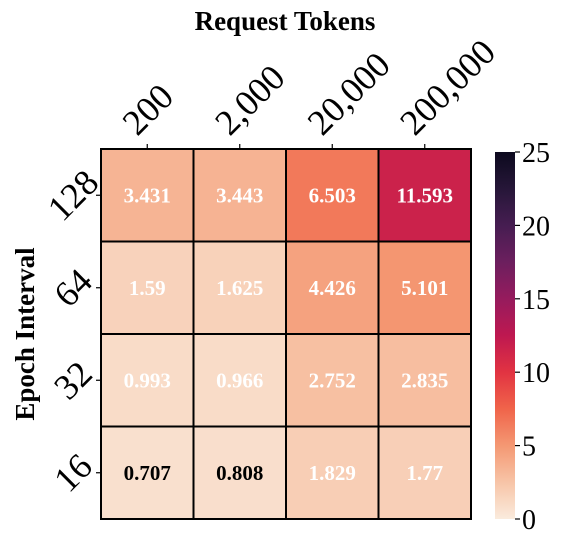 This screenshot has width=561, height=545. What do you see at coordinates (250, 100) in the screenshot?
I see `x-tick-label: 2,000` at bounding box center [250, 100].